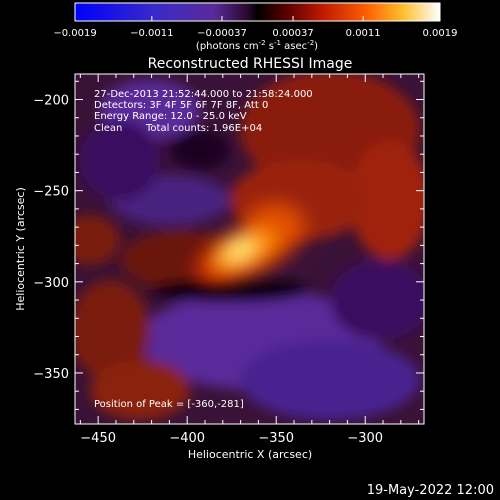 This screenshot has height=500, width=500. I want to click on colorbar-tick-label: −0.0019, so click(74, 33).